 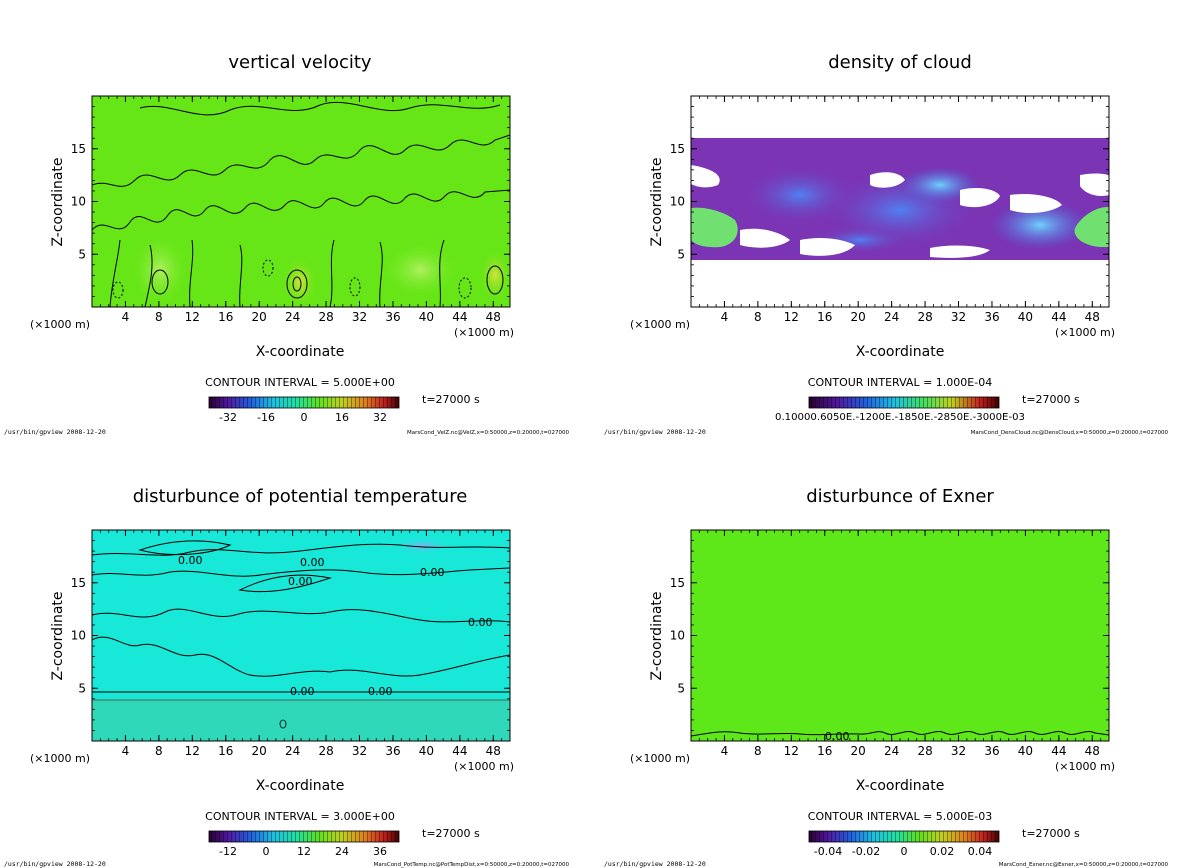 What do you see at coordinates (300, 62) in the screenshot?
I see `panel-title: vertical velocity` at bounding box center [300, 62].